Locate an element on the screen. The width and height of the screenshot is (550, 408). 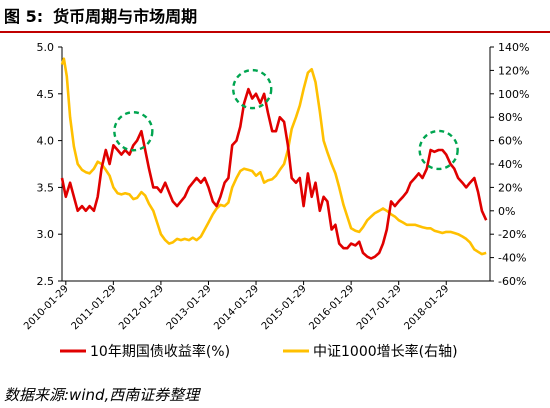
right-axis-tick-label: -40% is located at coordinates (512, 258).